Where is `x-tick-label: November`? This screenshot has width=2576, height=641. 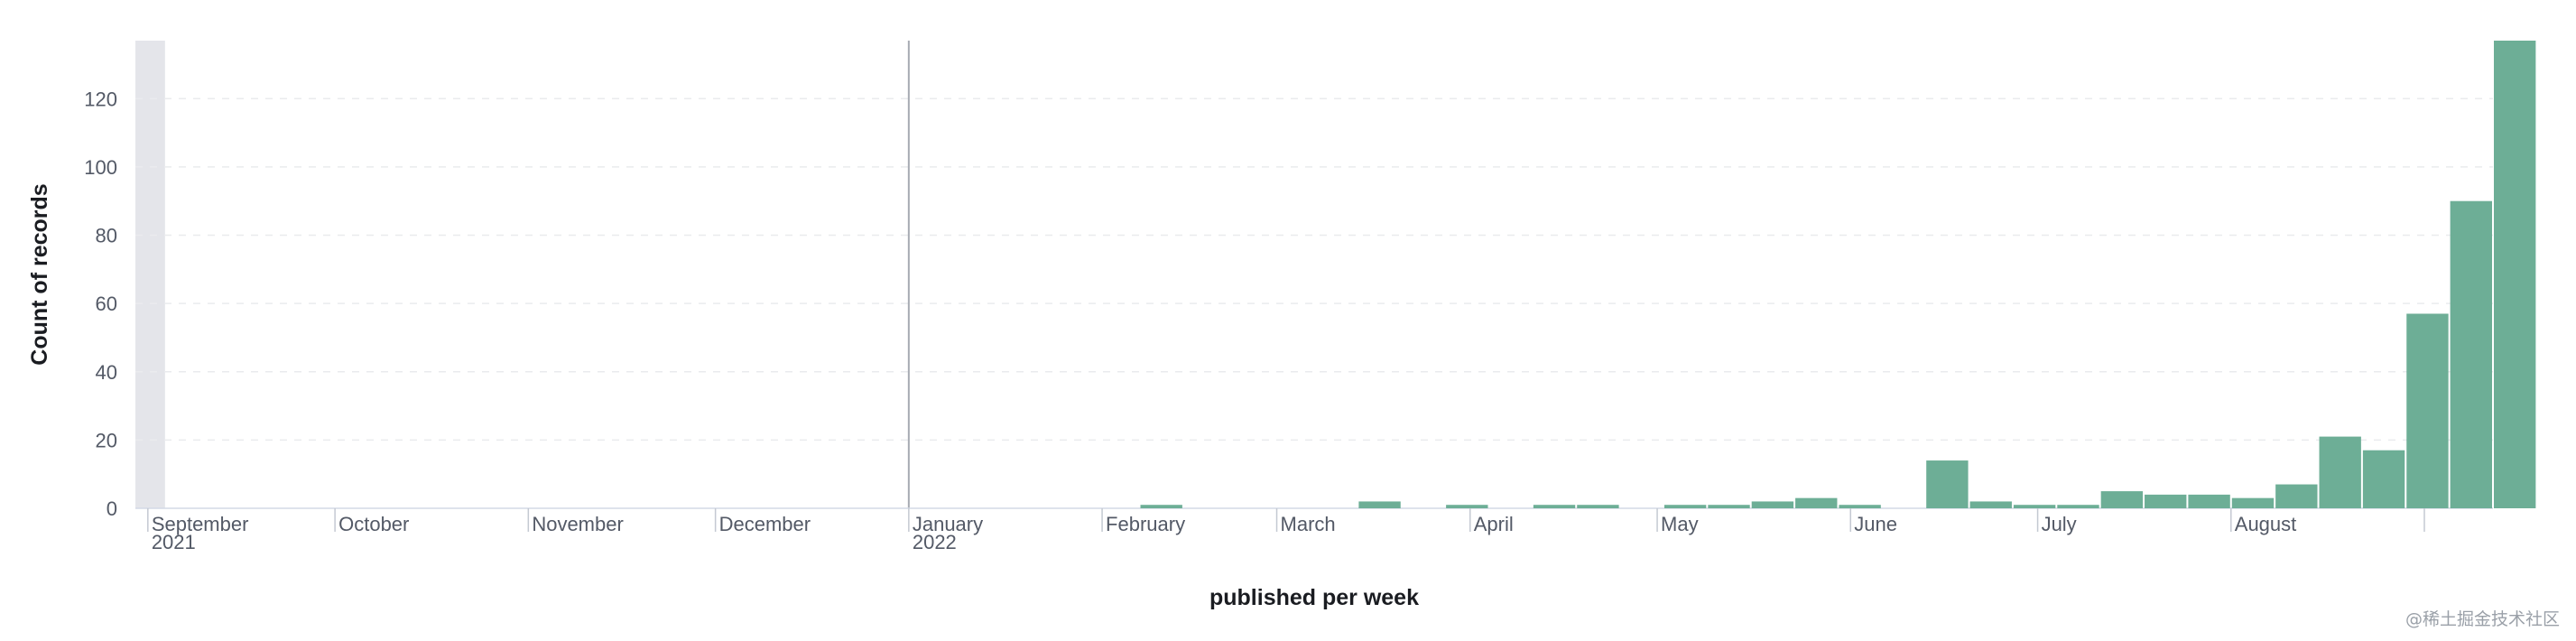
x-tick-label: November is located at coordinates (577, 524).